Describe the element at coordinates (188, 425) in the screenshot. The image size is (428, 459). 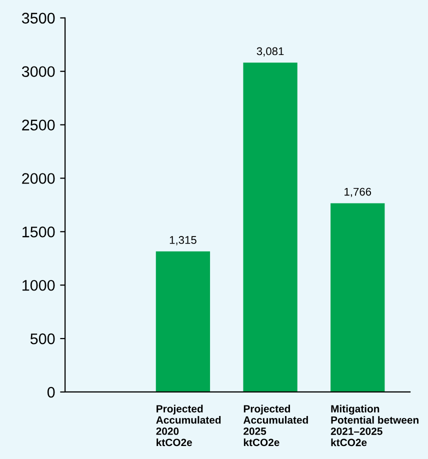
I see `x-tick-label: Projected Accumulated 2020 ktCO2e` at that location.